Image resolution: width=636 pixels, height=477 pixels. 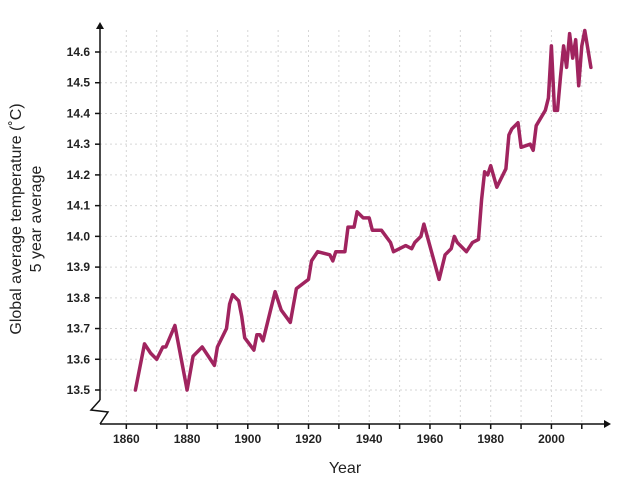 I want to click on x-tick-label: 1880, so click(x=187, y=439).